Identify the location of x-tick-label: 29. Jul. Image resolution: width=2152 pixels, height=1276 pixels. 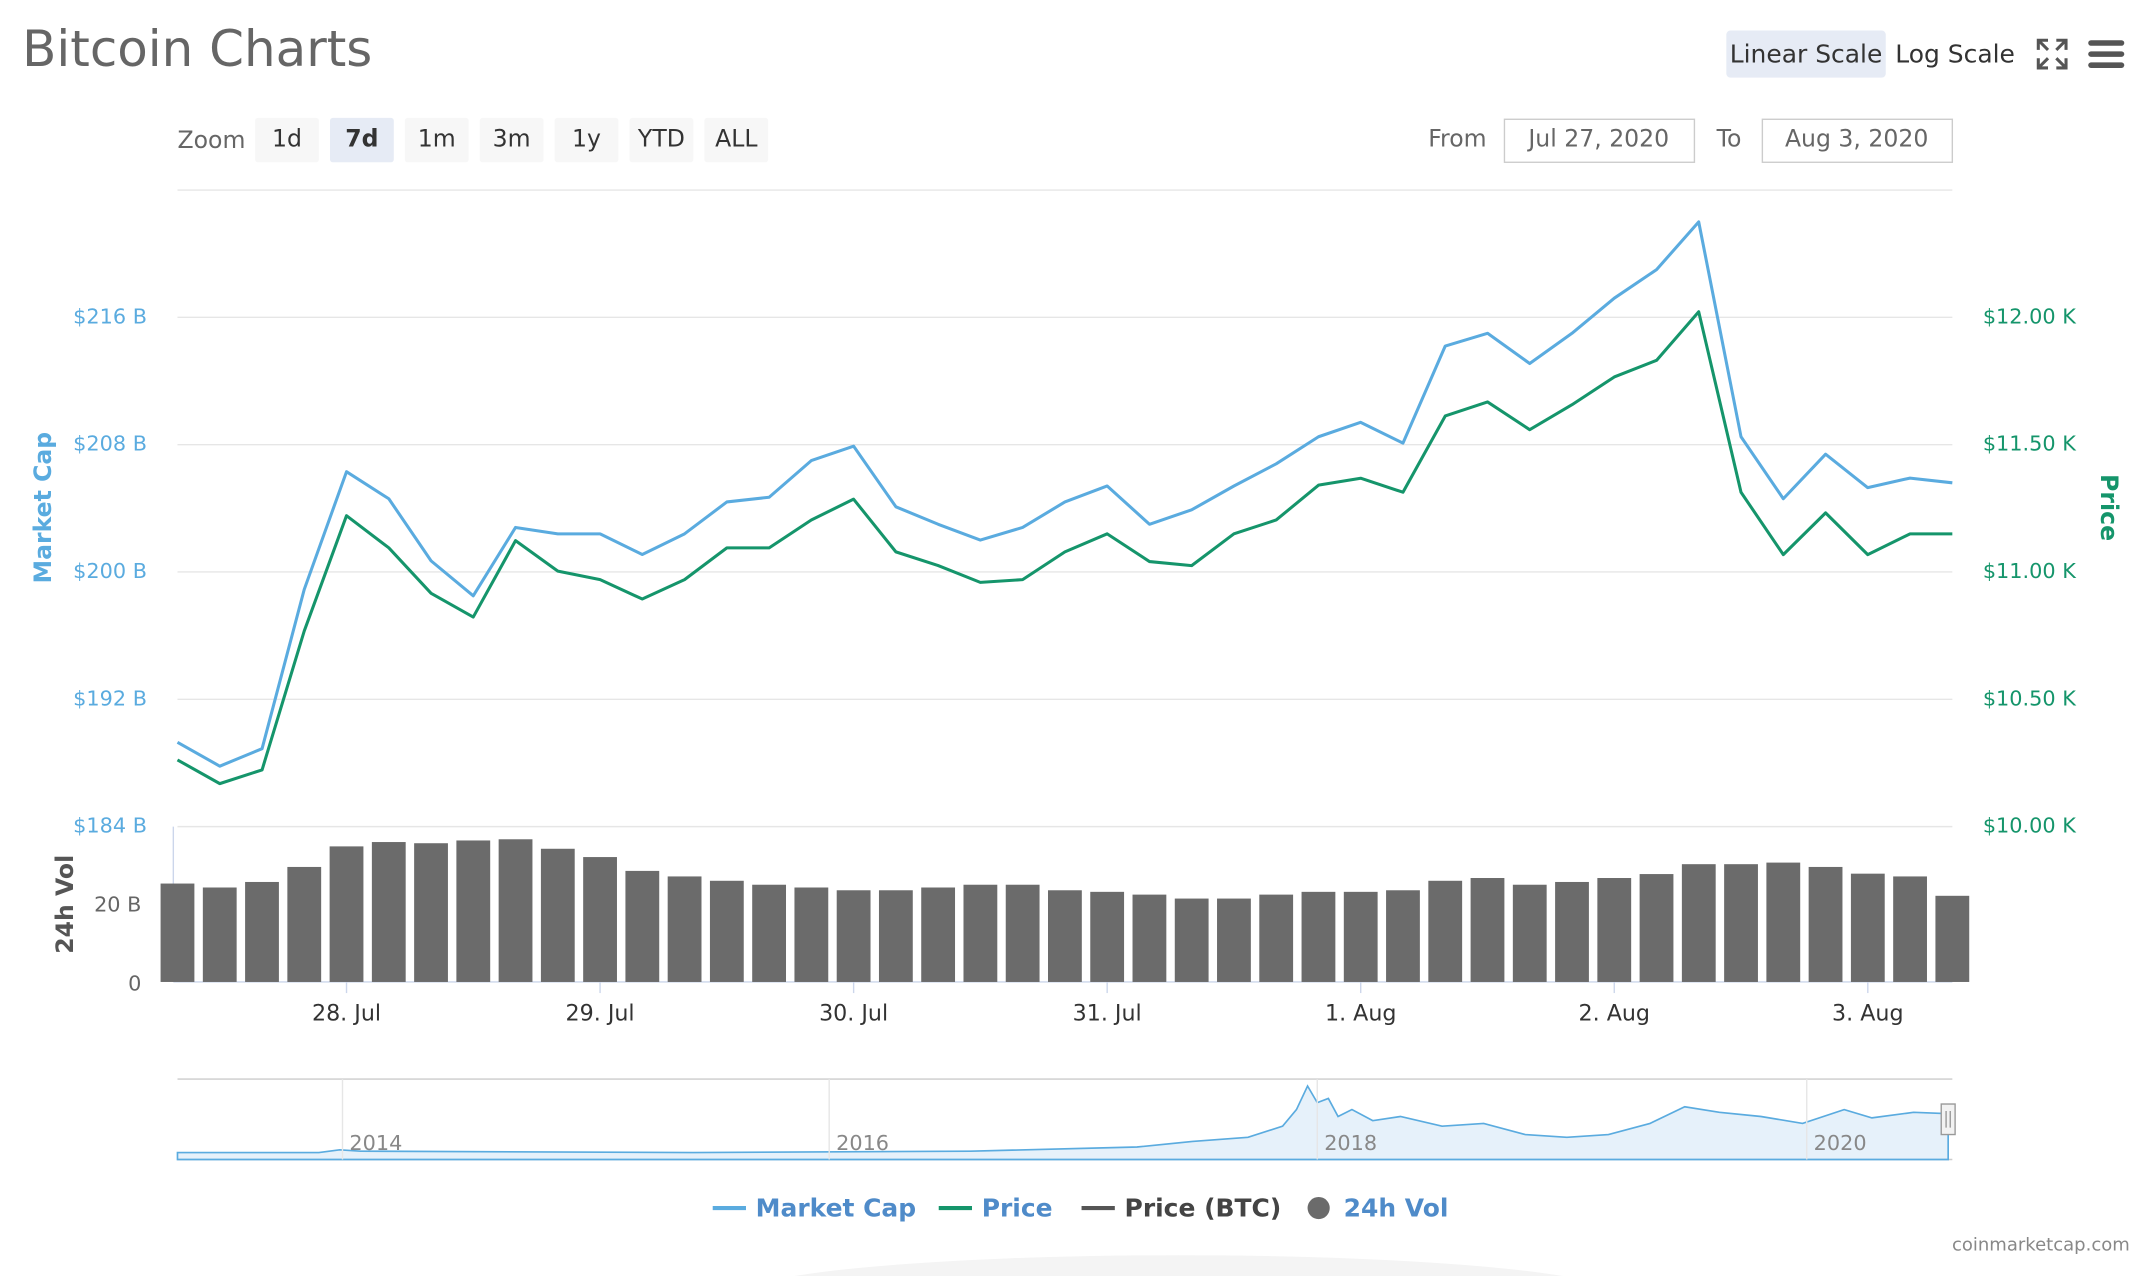
(600, 1013).